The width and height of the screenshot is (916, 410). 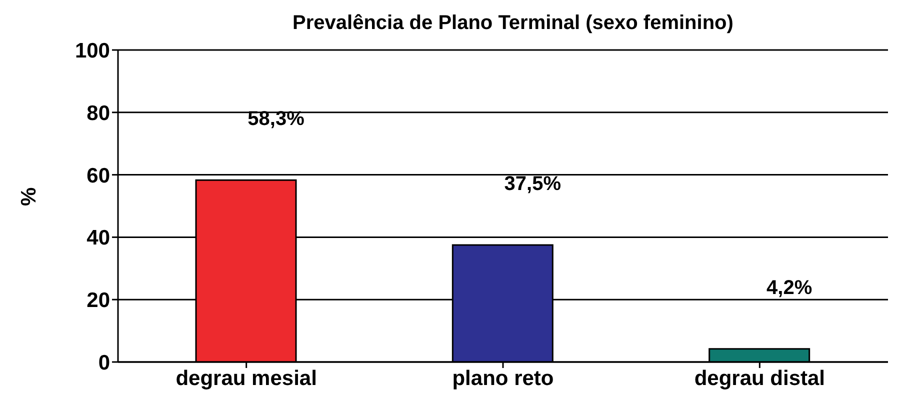 I want to click on y-tick-label: 60, so click(x=98, y=176).